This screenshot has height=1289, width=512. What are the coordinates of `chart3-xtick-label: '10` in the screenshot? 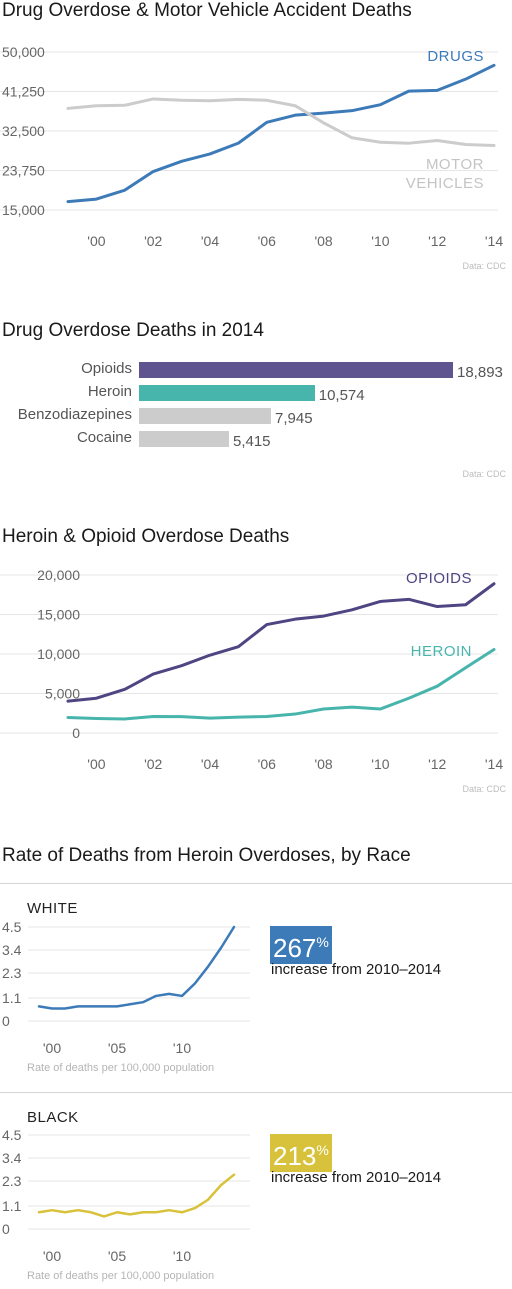 It's located at (380, 764).